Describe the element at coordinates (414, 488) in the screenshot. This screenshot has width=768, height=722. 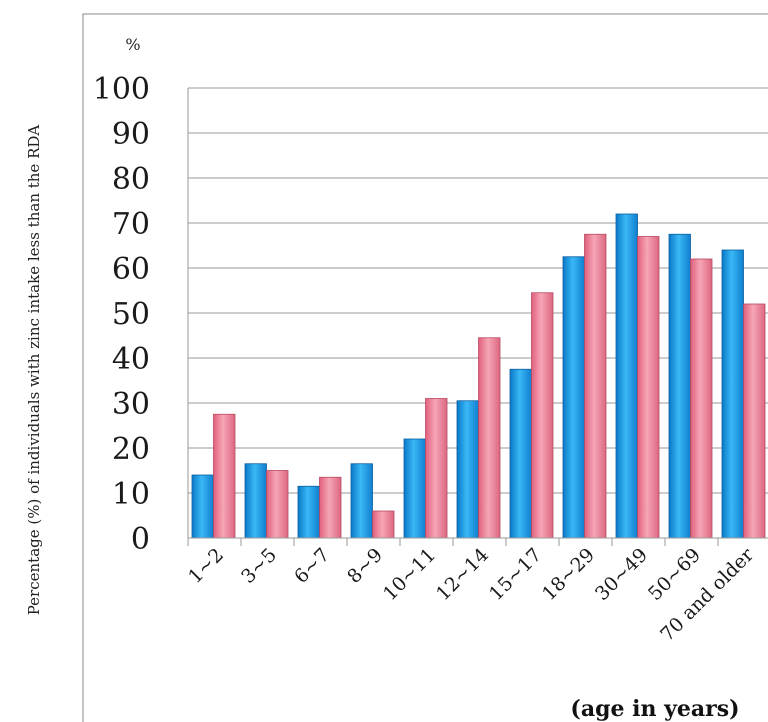
I see `bar-10~11-s1` at that location.